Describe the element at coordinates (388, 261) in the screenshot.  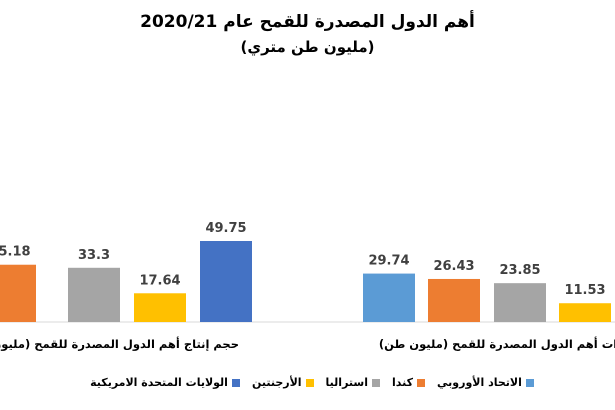
I see `data-label-1-0: 29.74` at that location.